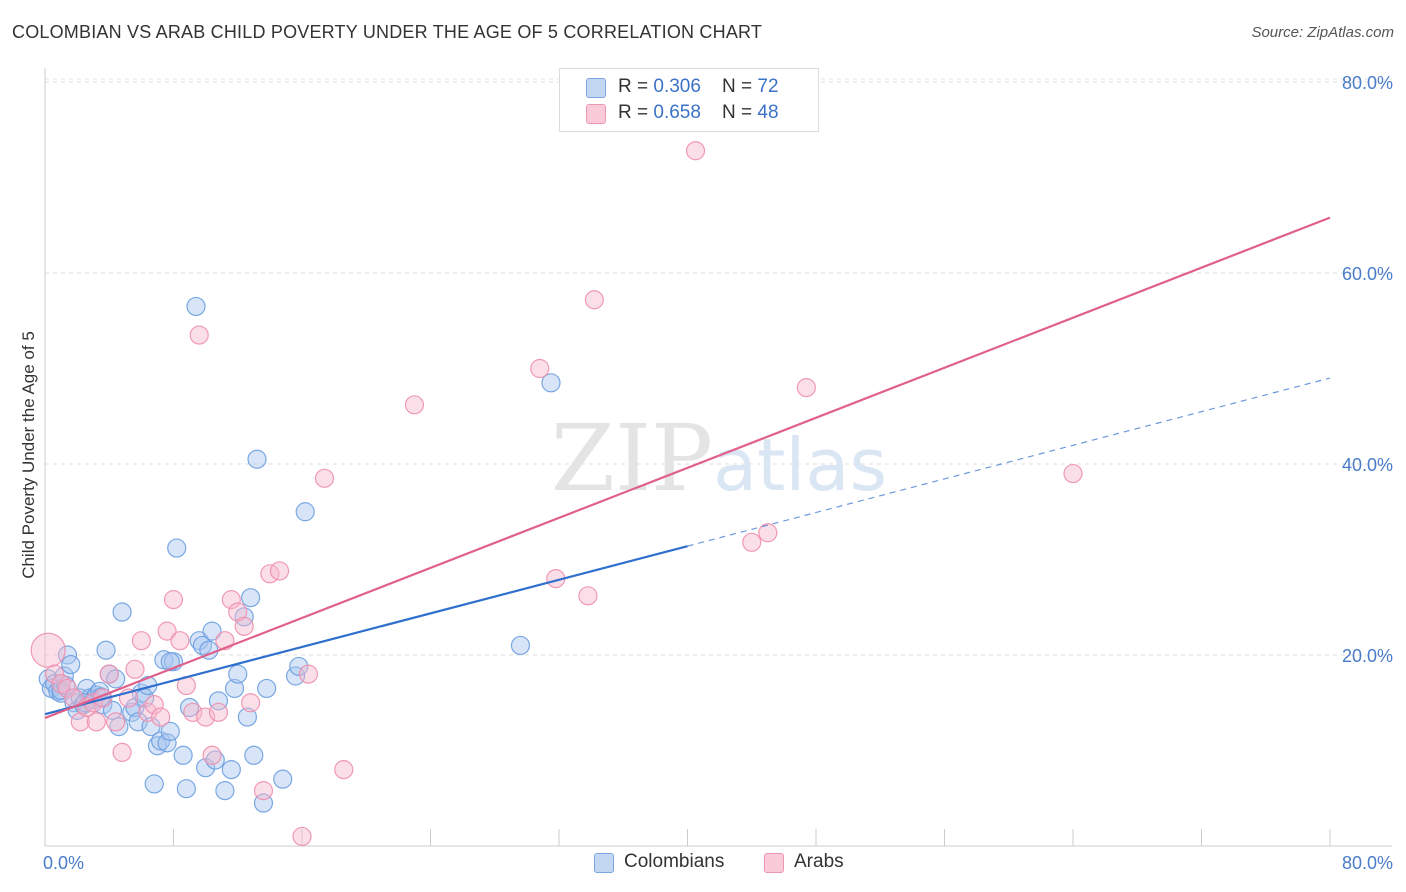  What do you see at coordinates (1367, 863) in the screenshot?
I see `x-tick-label-max: 80.0%` at bounding box center [1367, 863].